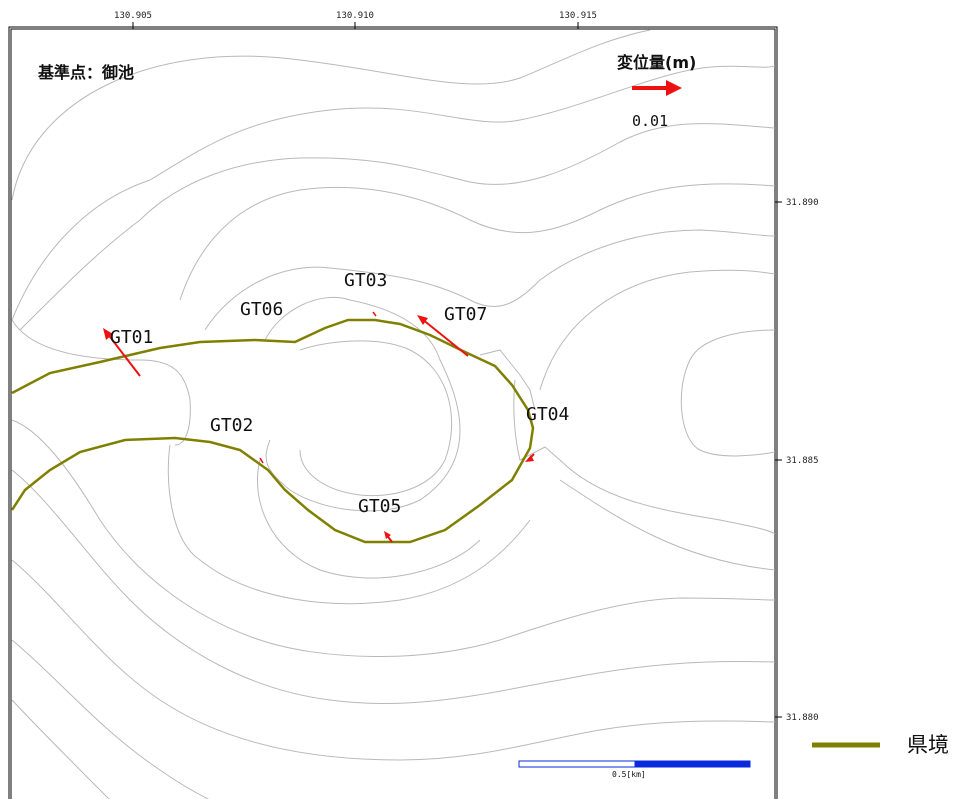  Describe the element at coordinates (133, 16) in the screenshot. I see `lon-tick-label: 130.905` at that location.